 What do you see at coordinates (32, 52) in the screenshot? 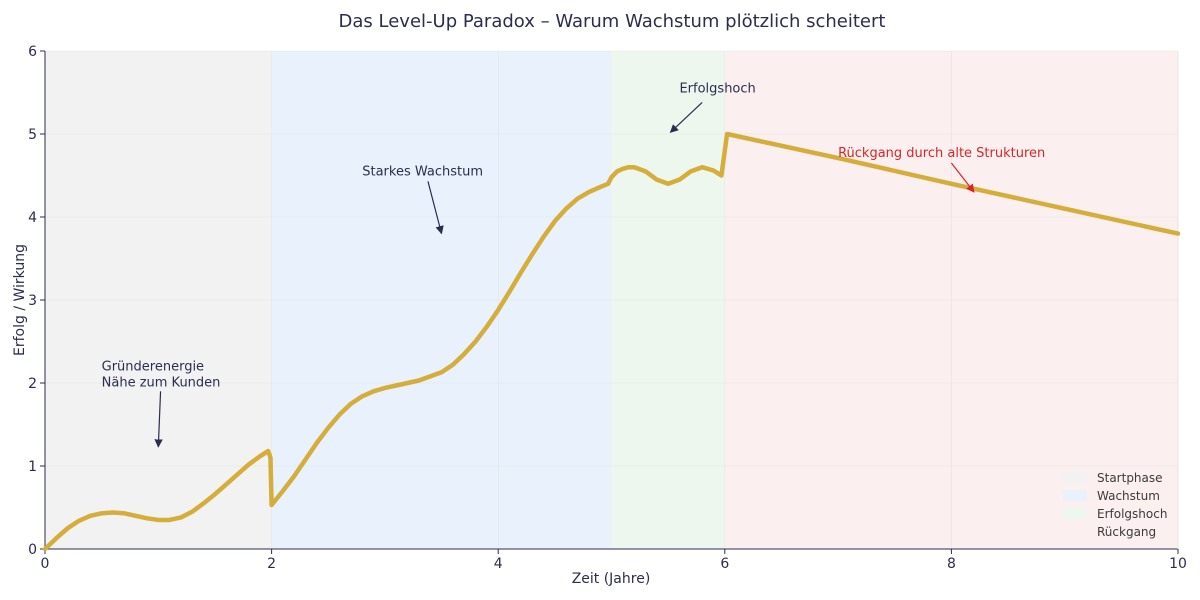
I see `y-tick-label-6: 6` at bounding box center [32, 52].